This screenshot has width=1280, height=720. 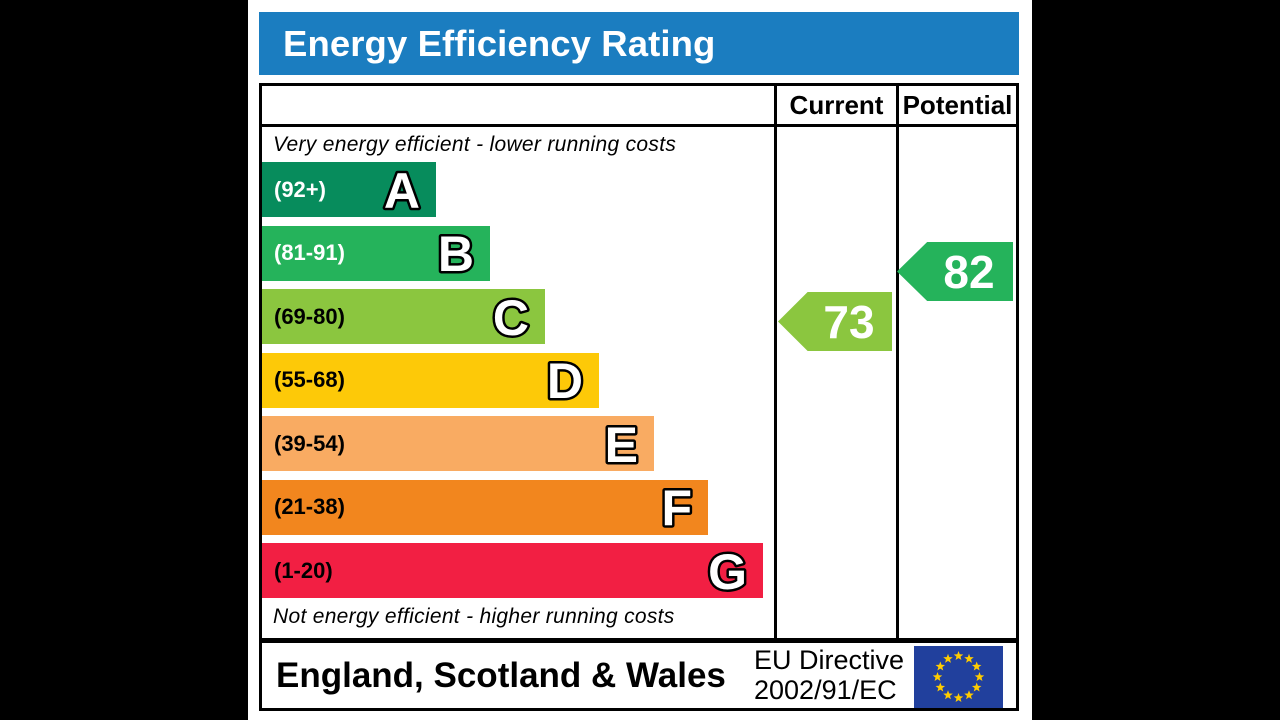 What do you see at coordinates (775, 362) in the screenshot?
I see `column-divider-current` at bounding box center [775, 362].